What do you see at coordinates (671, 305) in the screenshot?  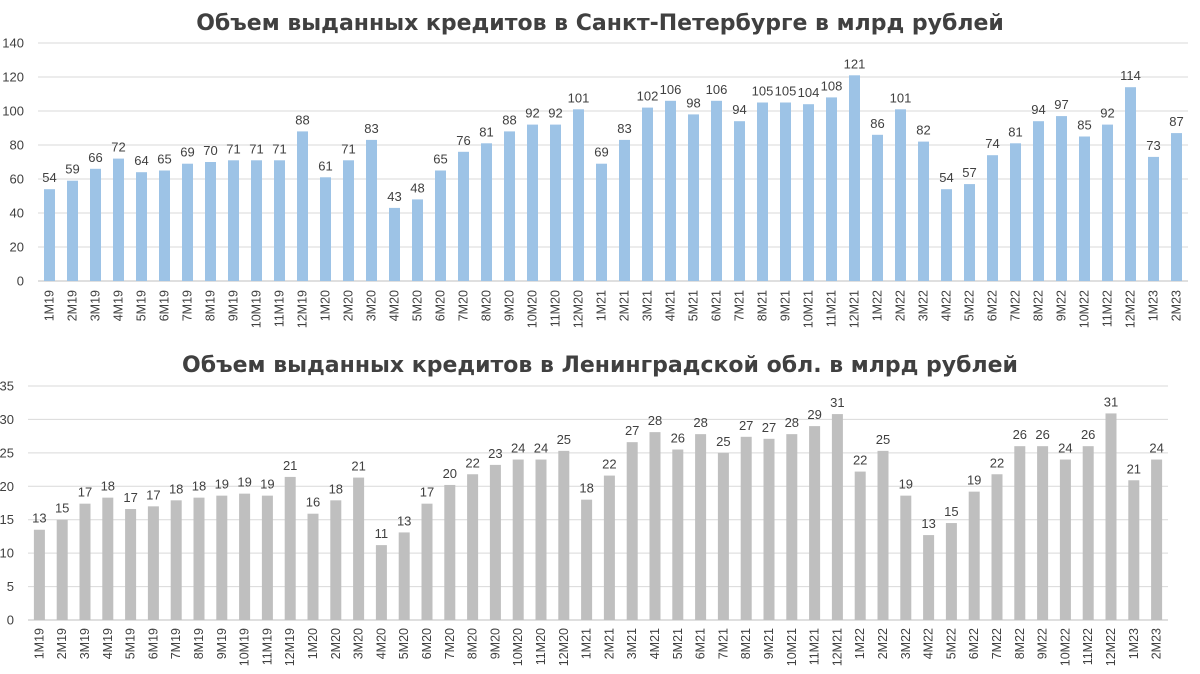 I see `spb-x-tick-label: 4M21` at bounding box center [671, 305].